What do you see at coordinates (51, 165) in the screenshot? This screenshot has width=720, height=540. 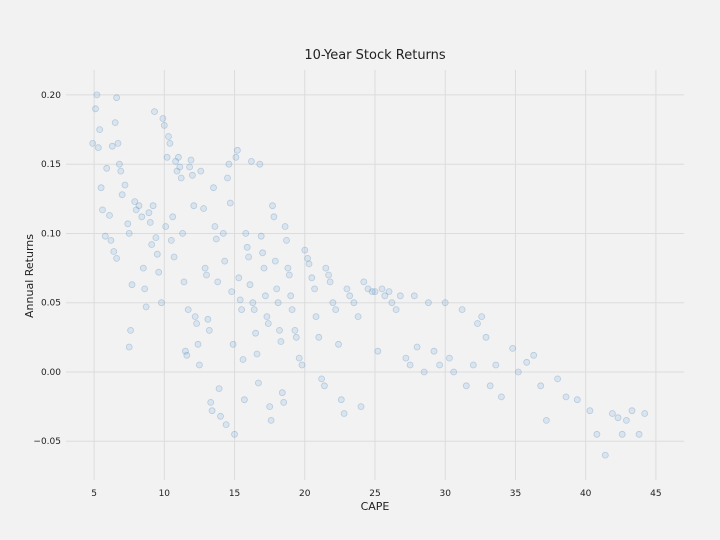 I see `y-tick-label: 0.15` at bounding box center [51, 165].